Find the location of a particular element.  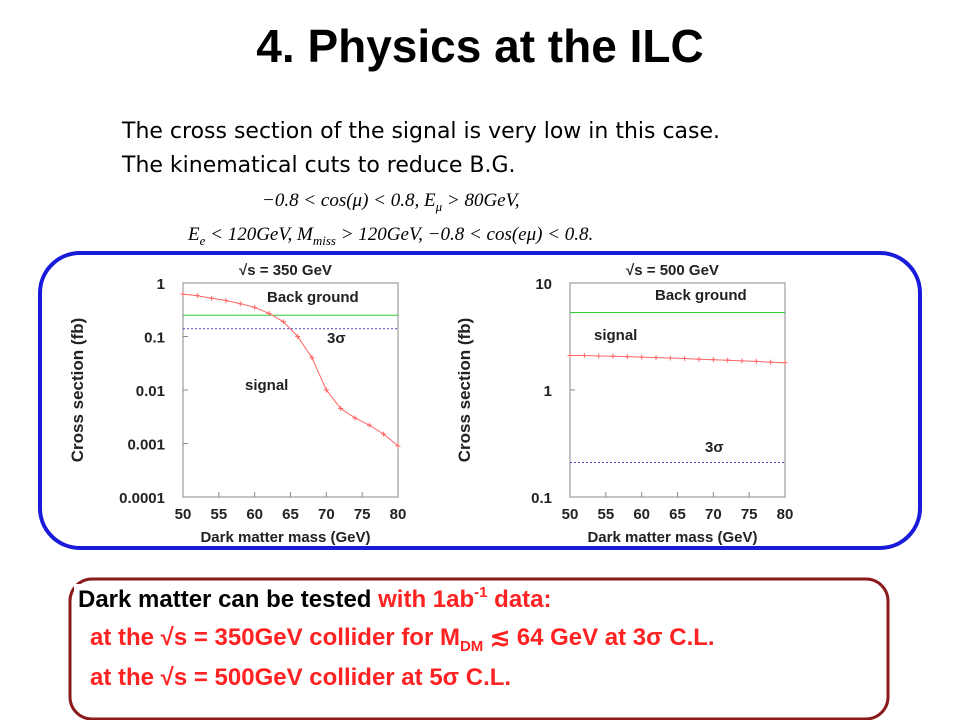

formula-part: −0.8 < cos(μ) < 0.8, E is located at coordinates (349, 200).